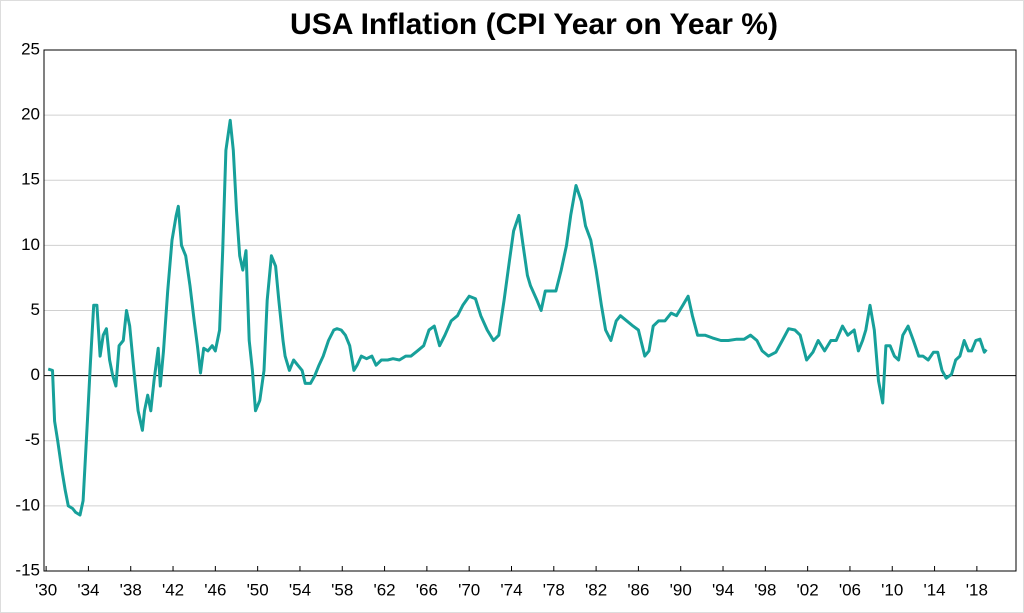 This screenshot has width=1024, height=613. What do you see at coordinates (131, 589) in the screenshot?
I see `x-tick-label: '38` at bounding box center [131, 589].